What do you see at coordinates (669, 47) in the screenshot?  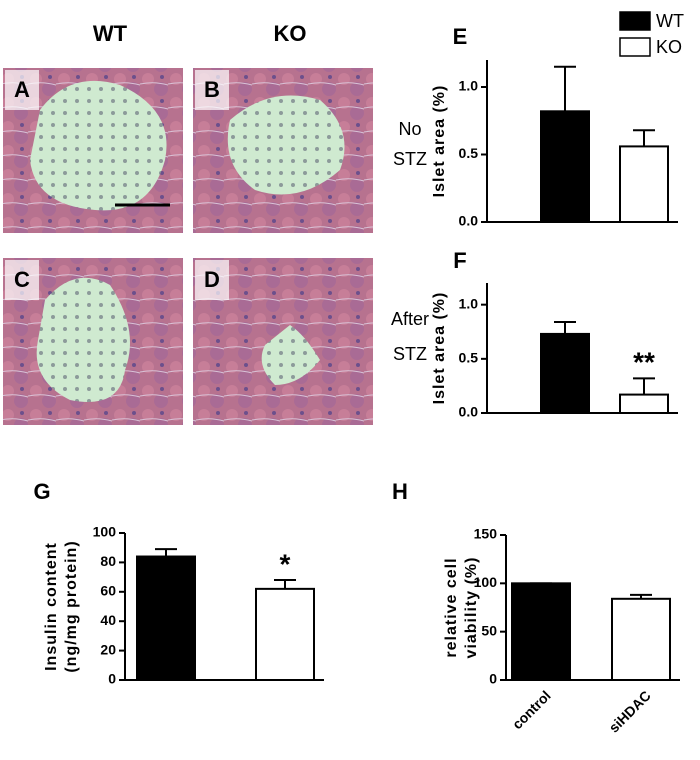 I see `legend-label: KO` at bounding box center [669, 47].